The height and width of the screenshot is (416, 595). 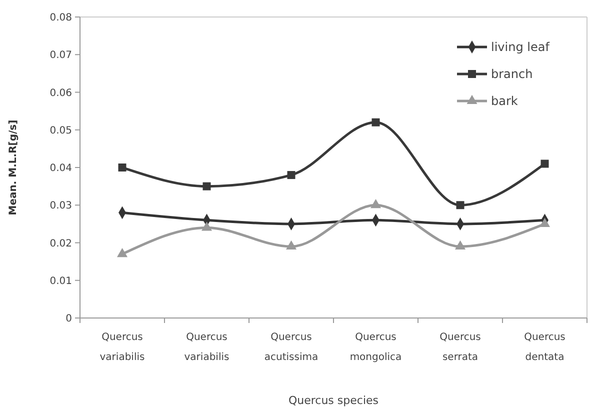 What do you see at coordinates (61, 130) in the screenshot?
I see `y-tick-label: 0.05` at bounding box center [61, 130].